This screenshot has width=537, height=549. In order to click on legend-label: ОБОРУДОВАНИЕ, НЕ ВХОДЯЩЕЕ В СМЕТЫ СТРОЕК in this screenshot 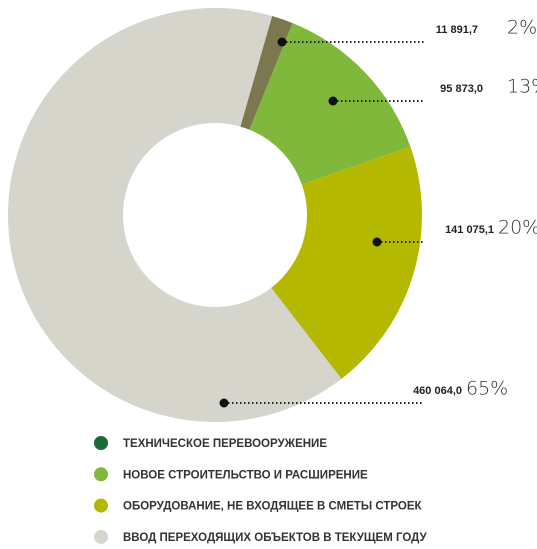, I will do `click(273, 507)`.